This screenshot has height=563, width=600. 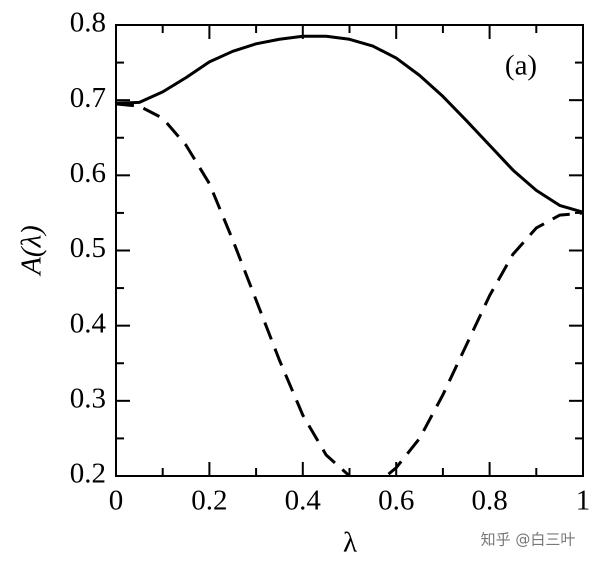 I want to click on y-tick-label: 0.6, so click(x=88, y=173).